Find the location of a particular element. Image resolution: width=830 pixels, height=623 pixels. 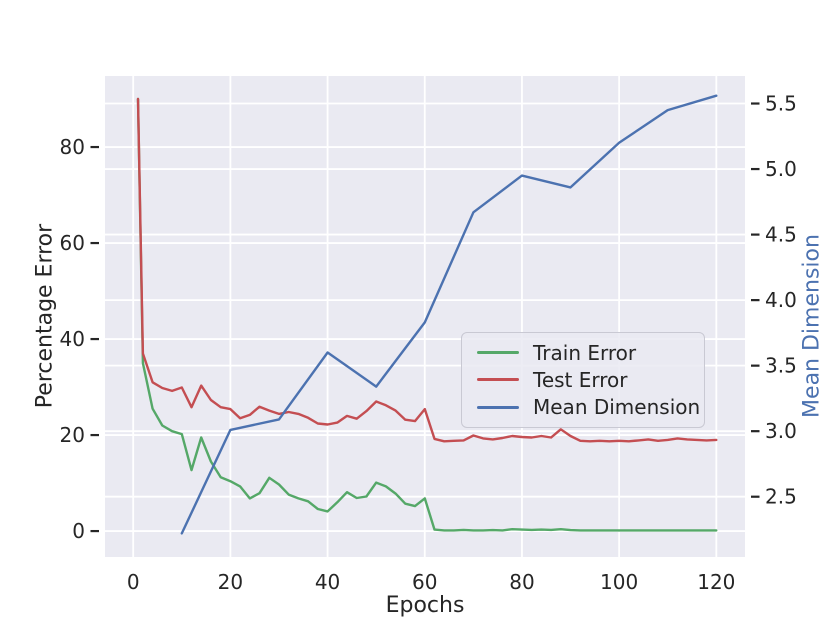

y-tick-label-right: 2.5 is located at coordinates (781, 497).